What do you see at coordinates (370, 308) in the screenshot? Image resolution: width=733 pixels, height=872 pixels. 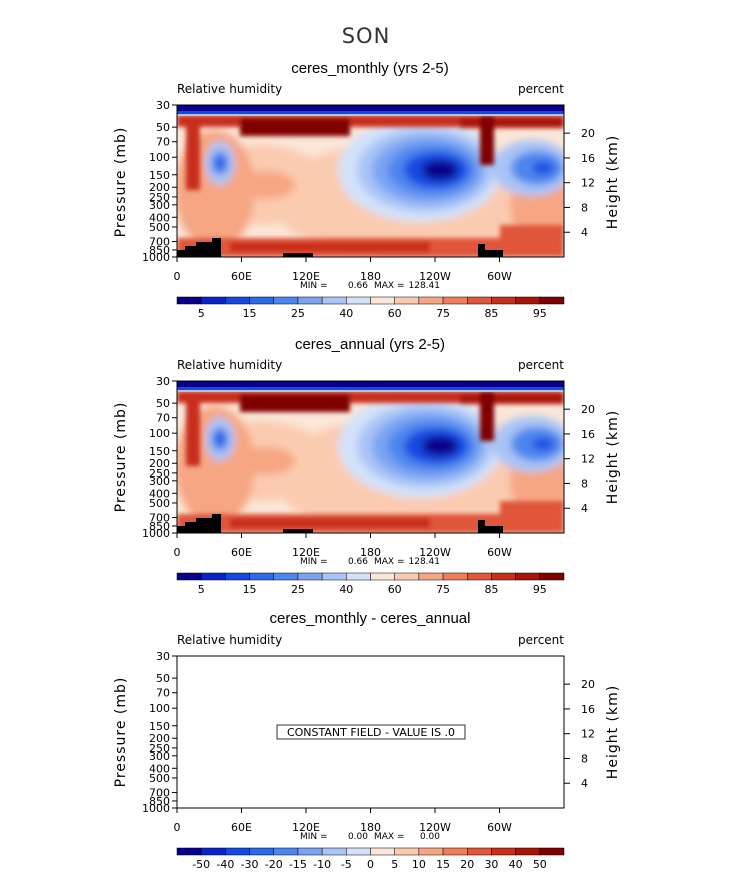 I see `colorbar: 5 15 25 40 60 75 85 95` at bounding box center [370, 308].